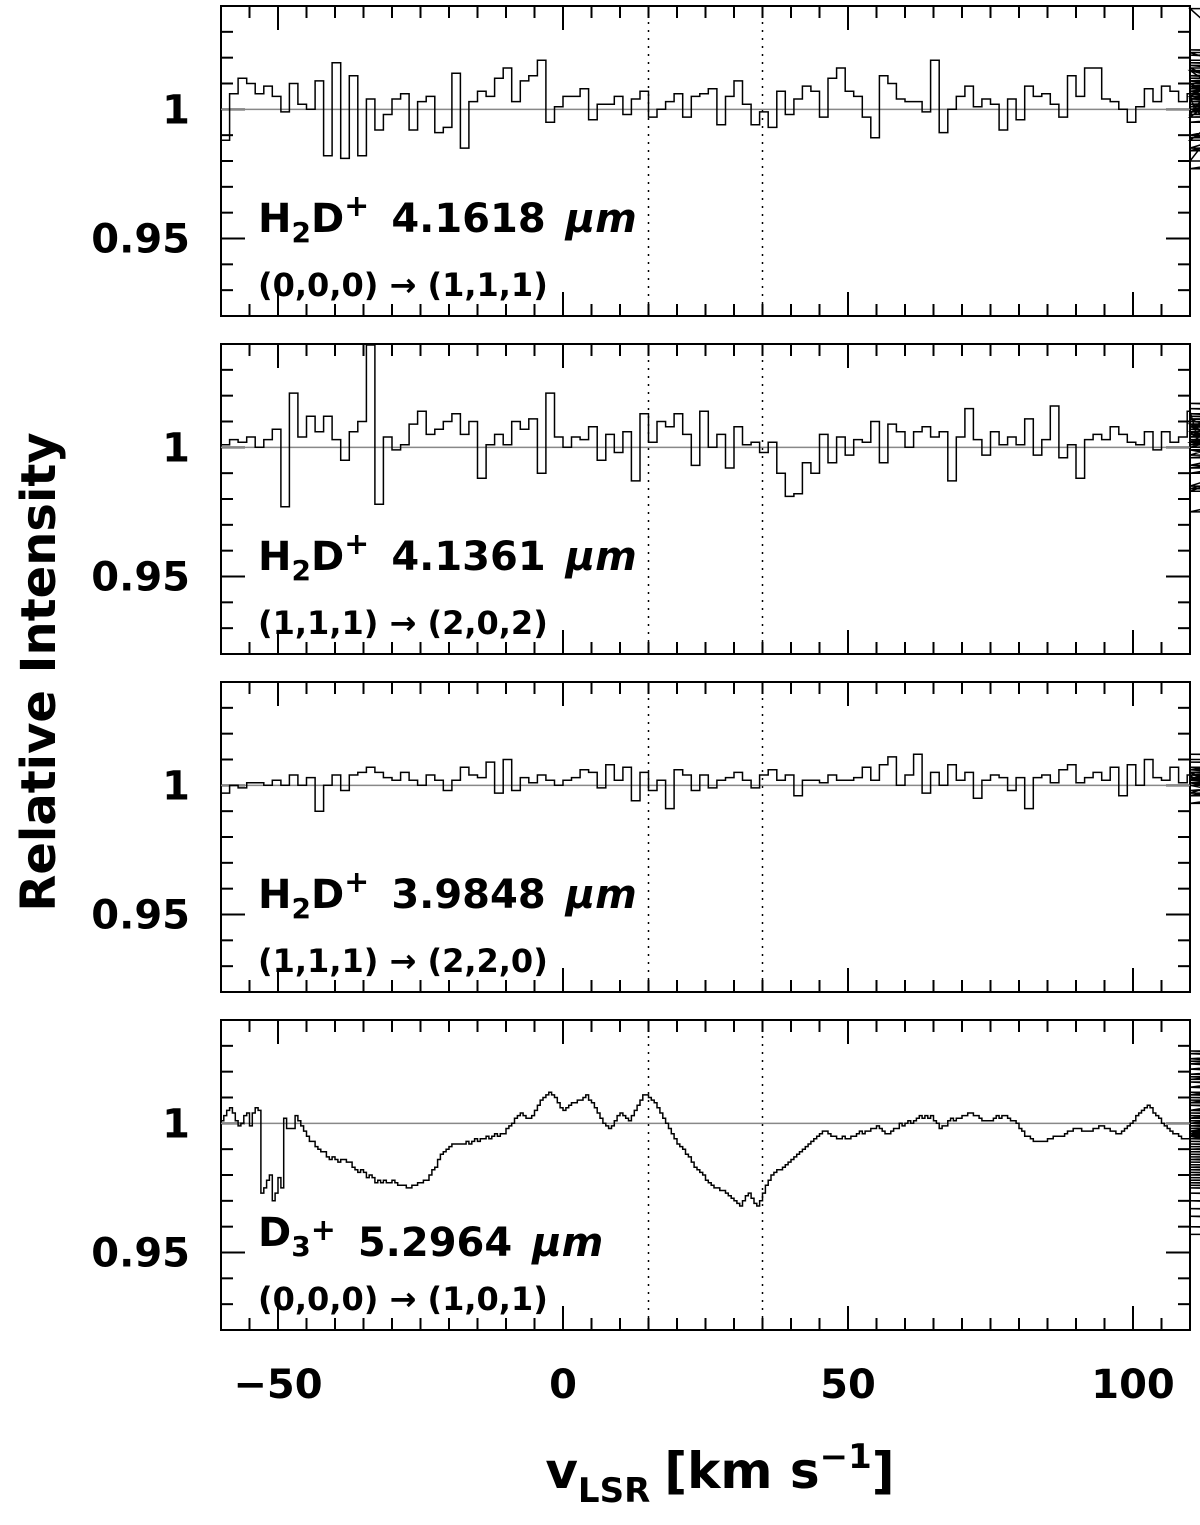  Describe the element at coordinates (403, 285) in the screenshot. I see `transition-label: (0,0,0) → (1,1,1)` at that location.